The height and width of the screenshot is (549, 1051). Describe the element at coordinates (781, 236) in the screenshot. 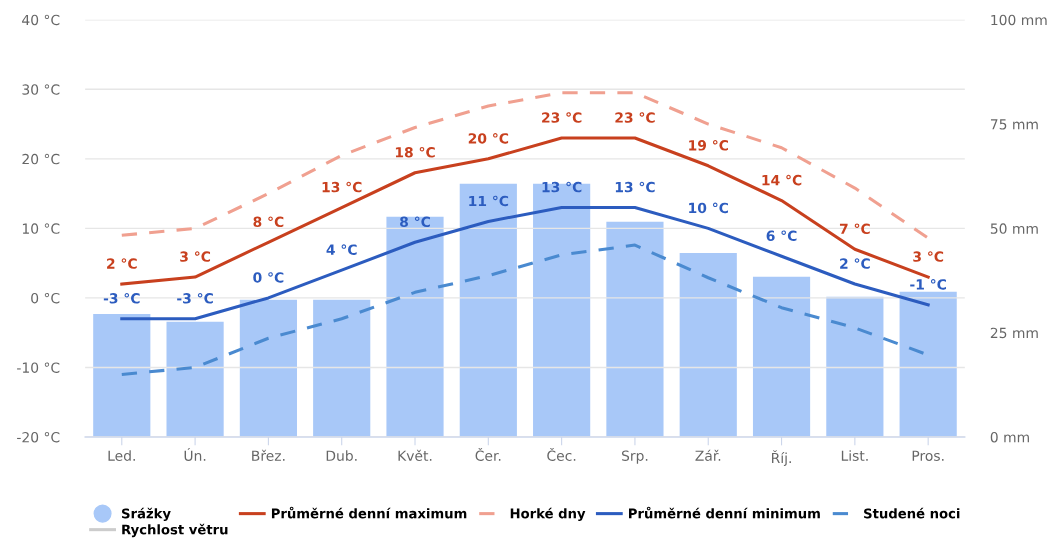

I see `data-label: 6 °C` at that location.